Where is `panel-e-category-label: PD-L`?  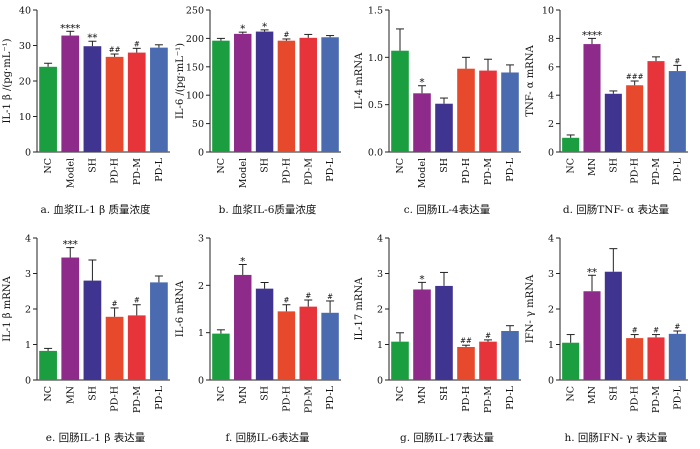 panel-e-category-label: PD-L is located at coordinates (159, 397).